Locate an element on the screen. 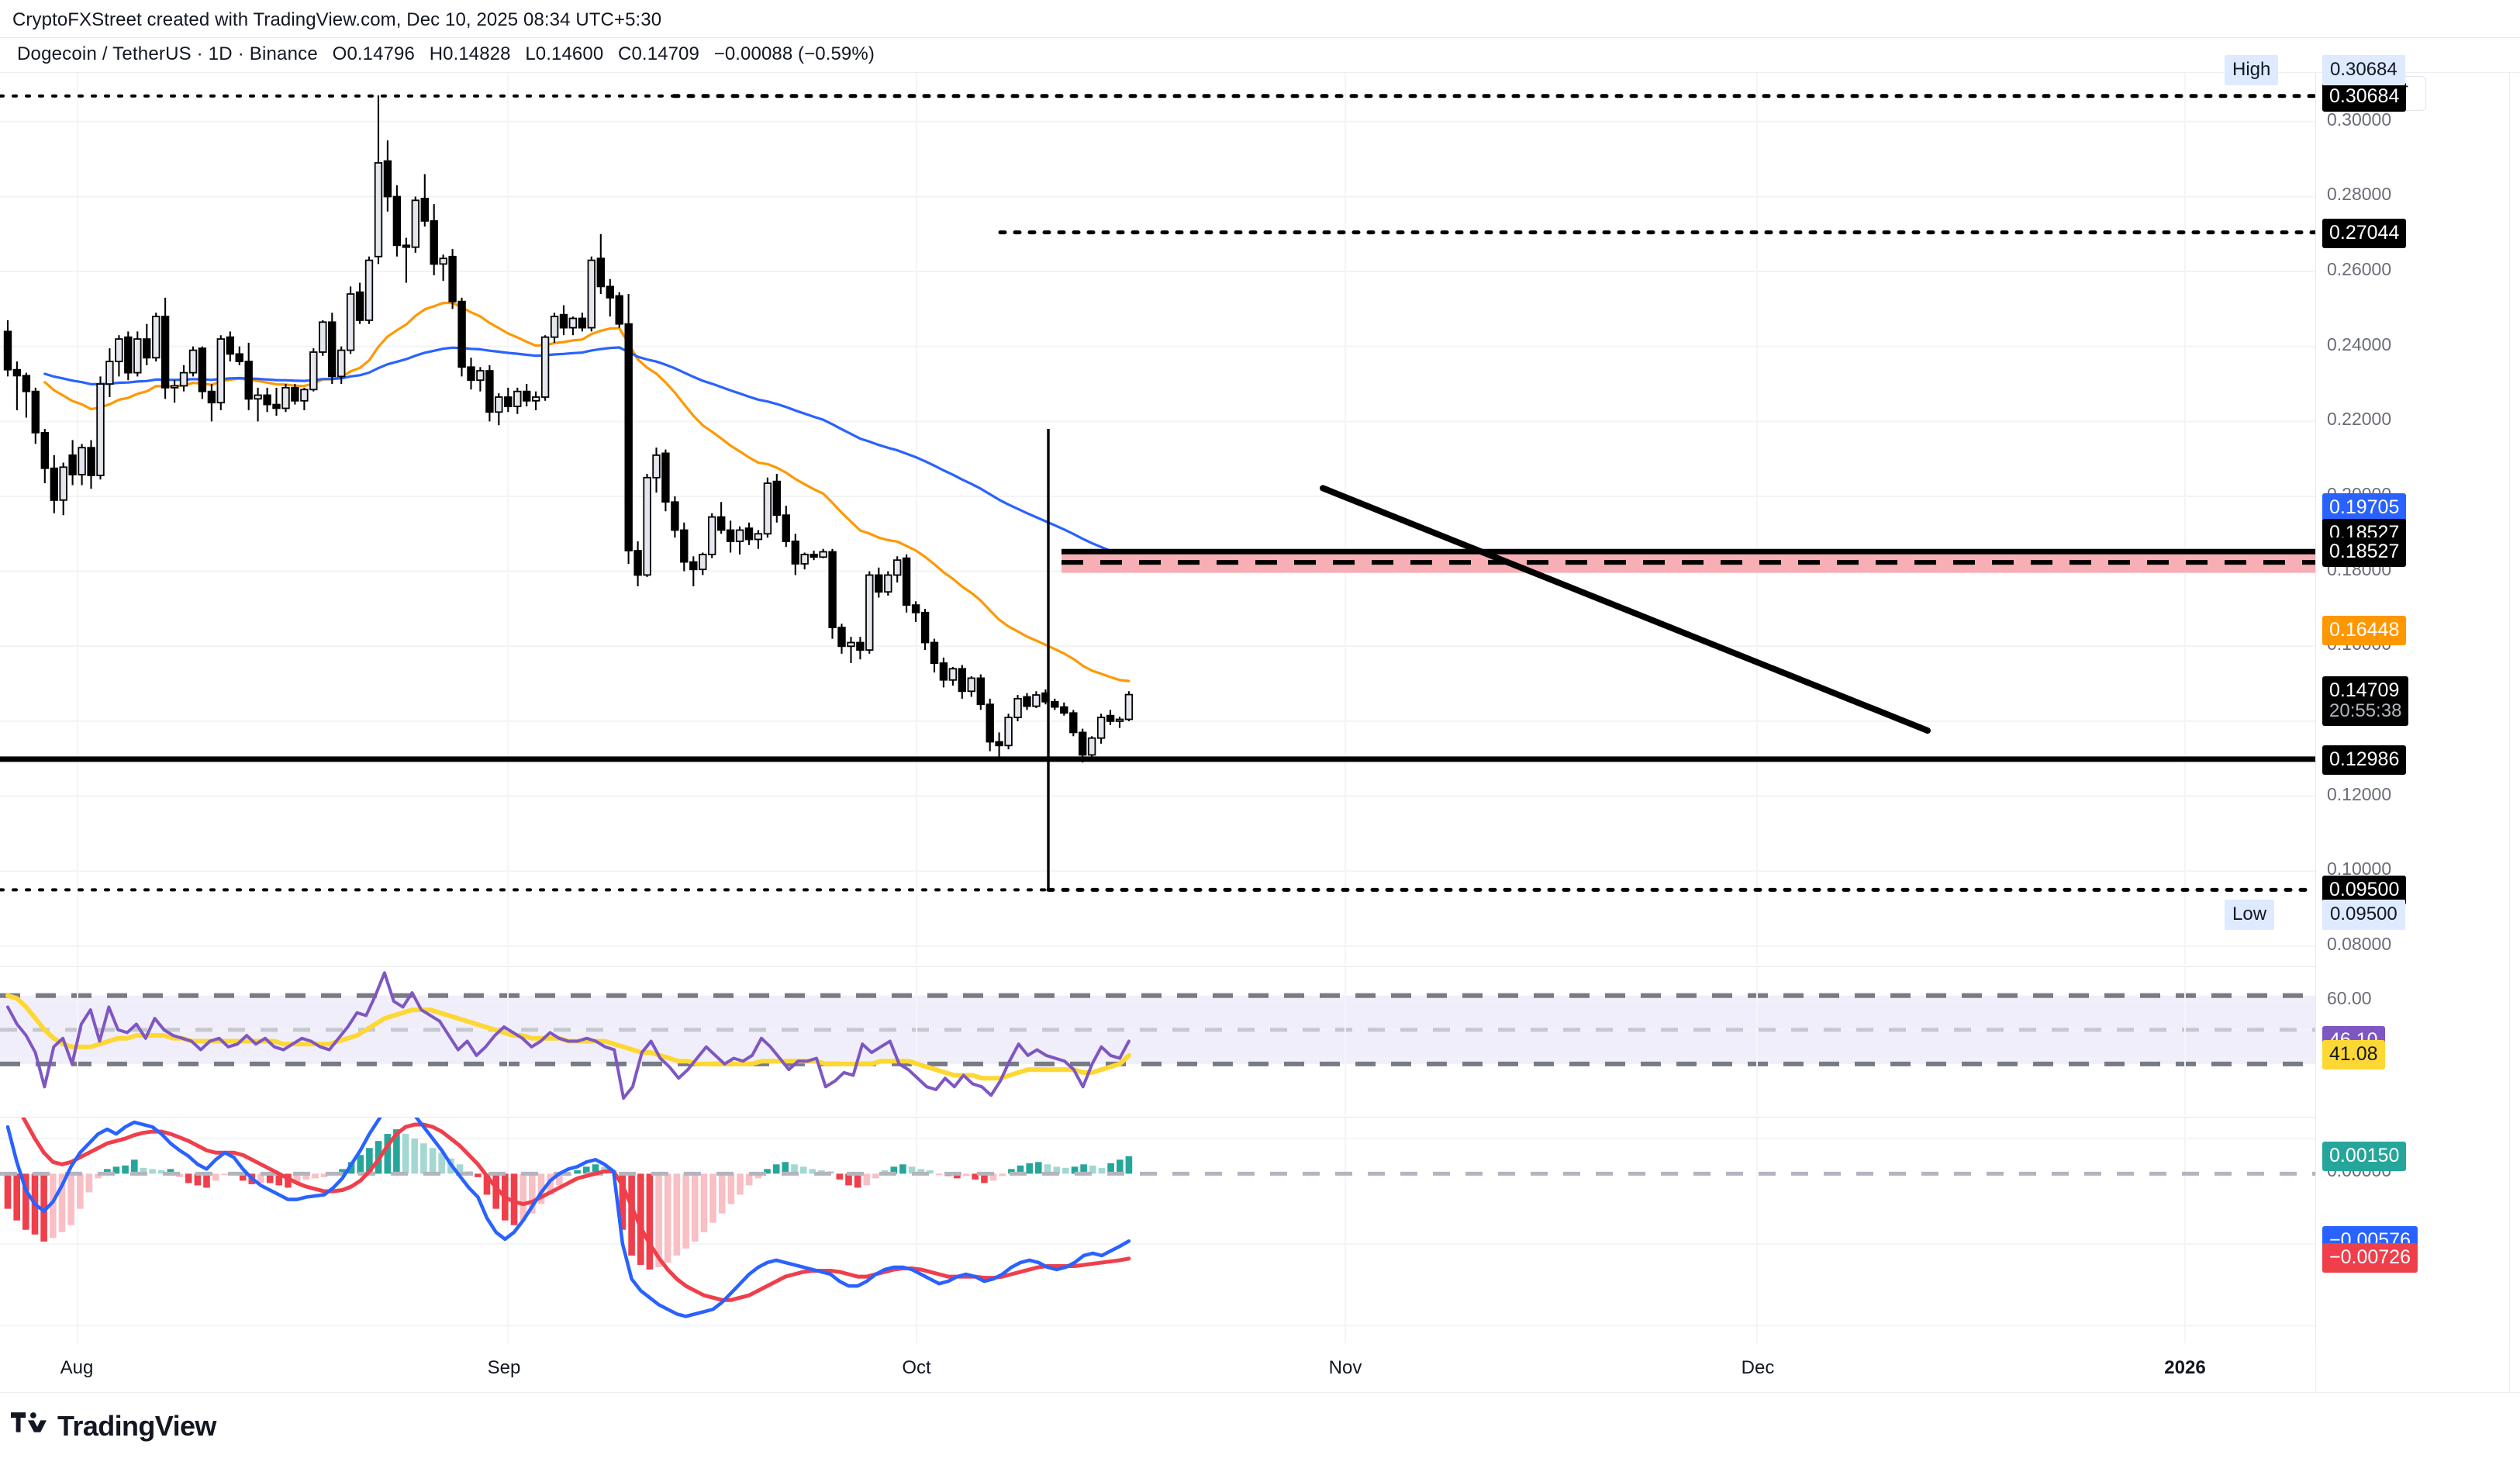 The height and width of the screenshot is (1472, 2520). tag-ema-orange: 0.16448 is located at coordinates (2364, 630).